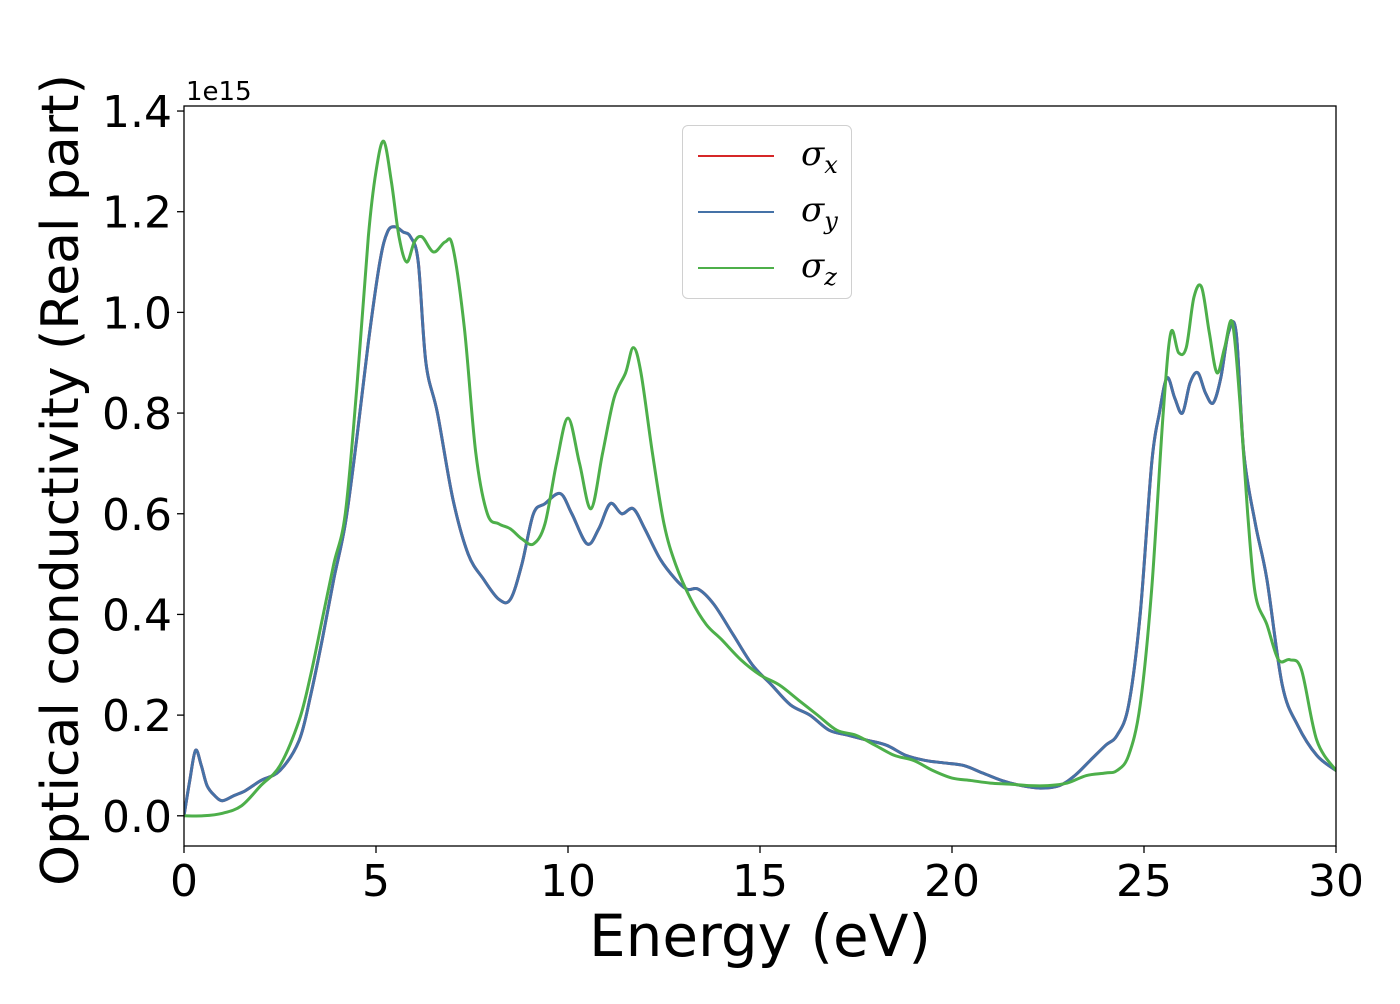 The width and height of the screenshot is (1400, 1004). I want to click on x-tick-label: 0, so click(184, 881).